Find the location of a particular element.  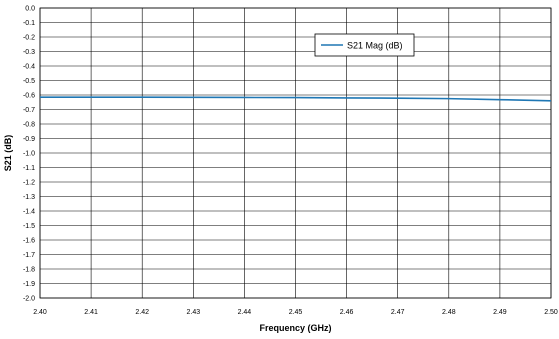

x-tick-label: 2.45 is located at coordinates (296, 312).